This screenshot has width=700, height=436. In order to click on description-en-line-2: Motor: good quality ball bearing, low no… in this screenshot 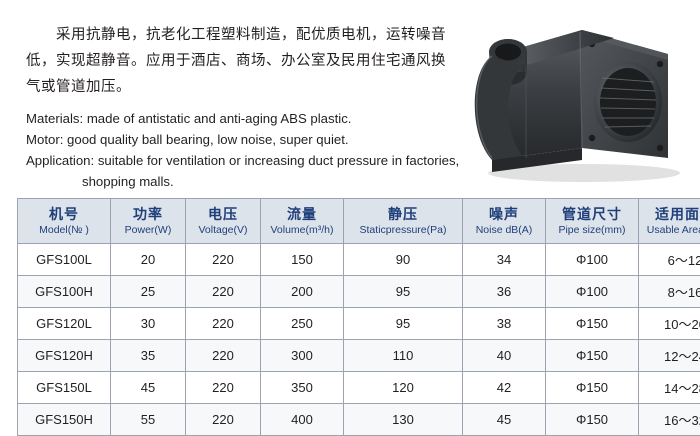, I will do `click(246, 139)`.